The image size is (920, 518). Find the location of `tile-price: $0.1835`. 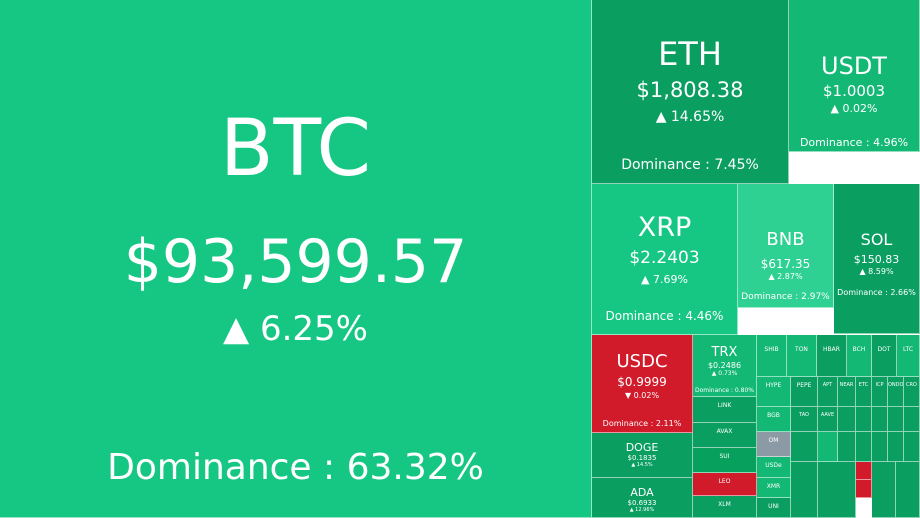

tile-price: $0.1835 is located at coordinates (642, 458).